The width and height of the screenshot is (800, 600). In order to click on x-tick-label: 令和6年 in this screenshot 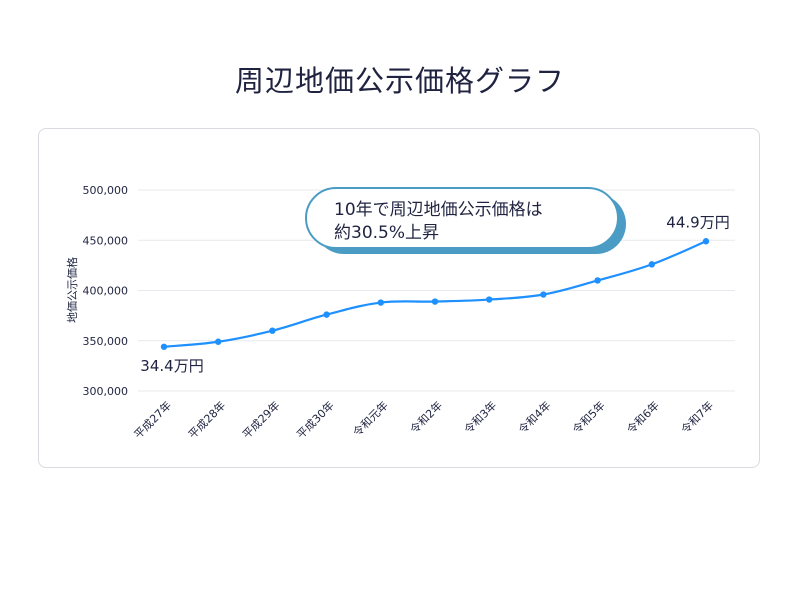, I will do `click(643, 417)`.